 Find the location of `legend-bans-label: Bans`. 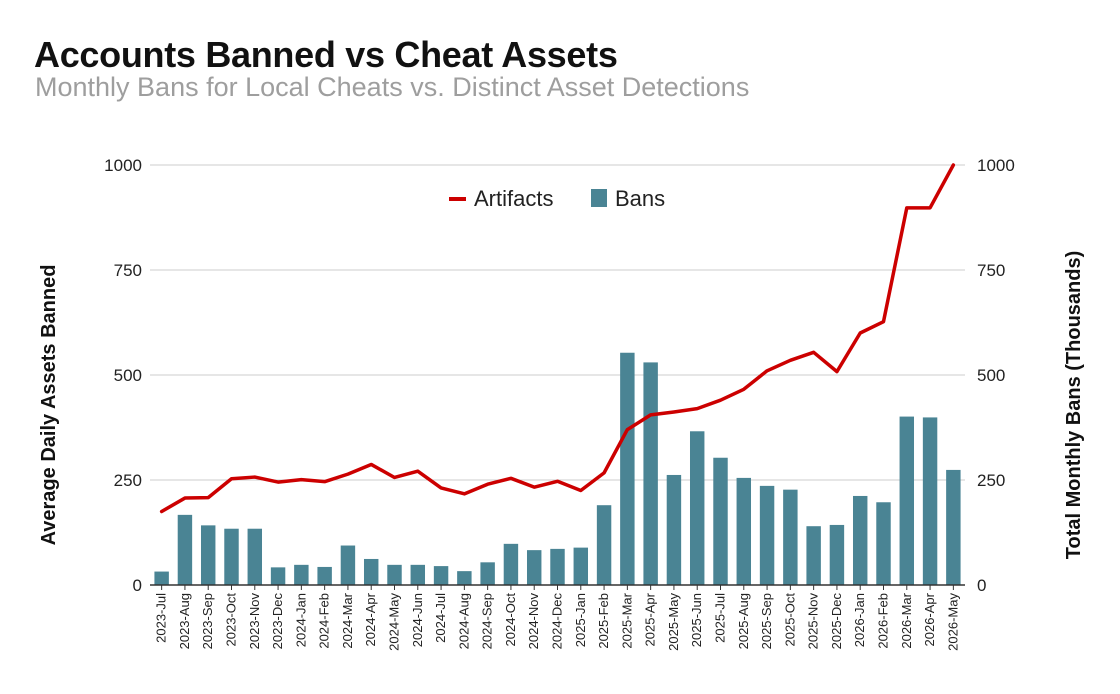

legend-bans-label: Bans is located at coordinates (640, 198).